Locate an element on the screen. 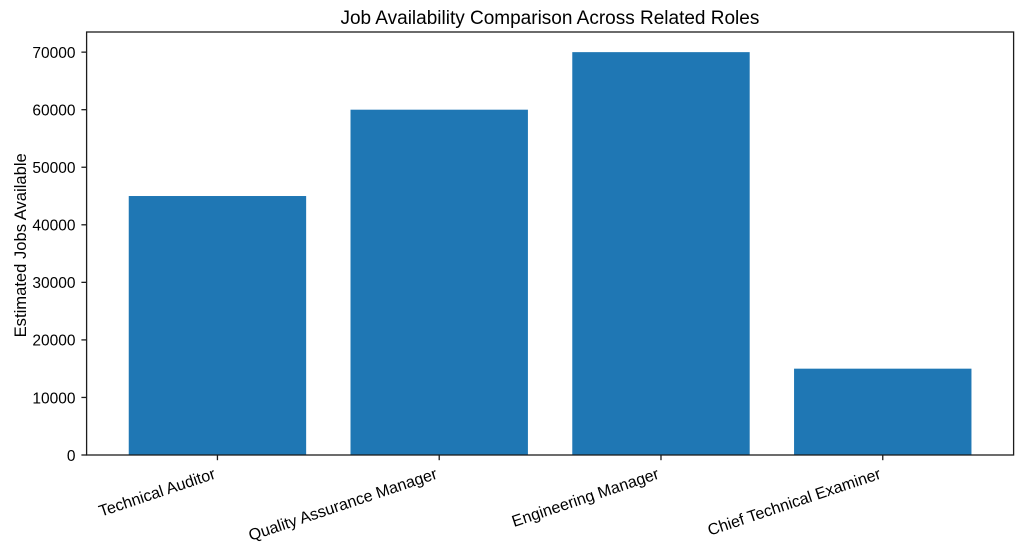 The image size is (1024, 557). svg-text: 60000 is located at coordinates (53, 111).